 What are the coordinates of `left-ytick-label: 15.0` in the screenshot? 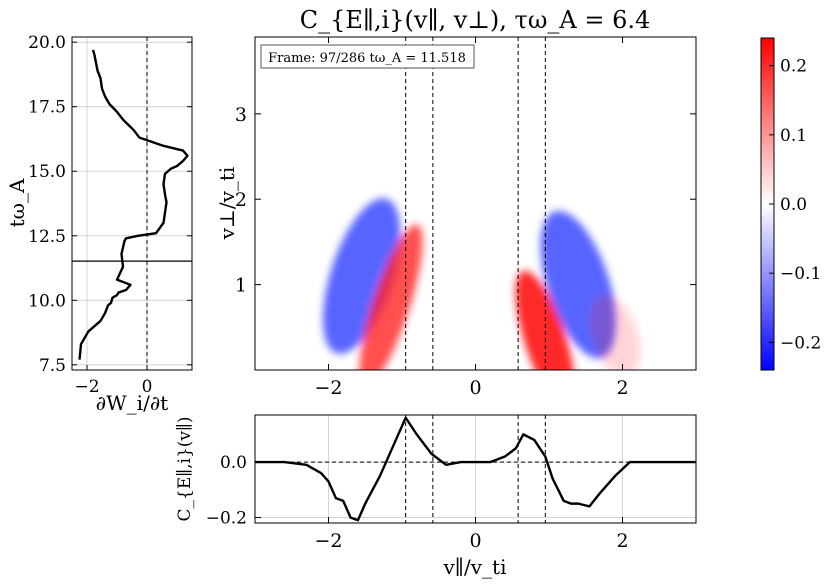 It's located at (47, 172).